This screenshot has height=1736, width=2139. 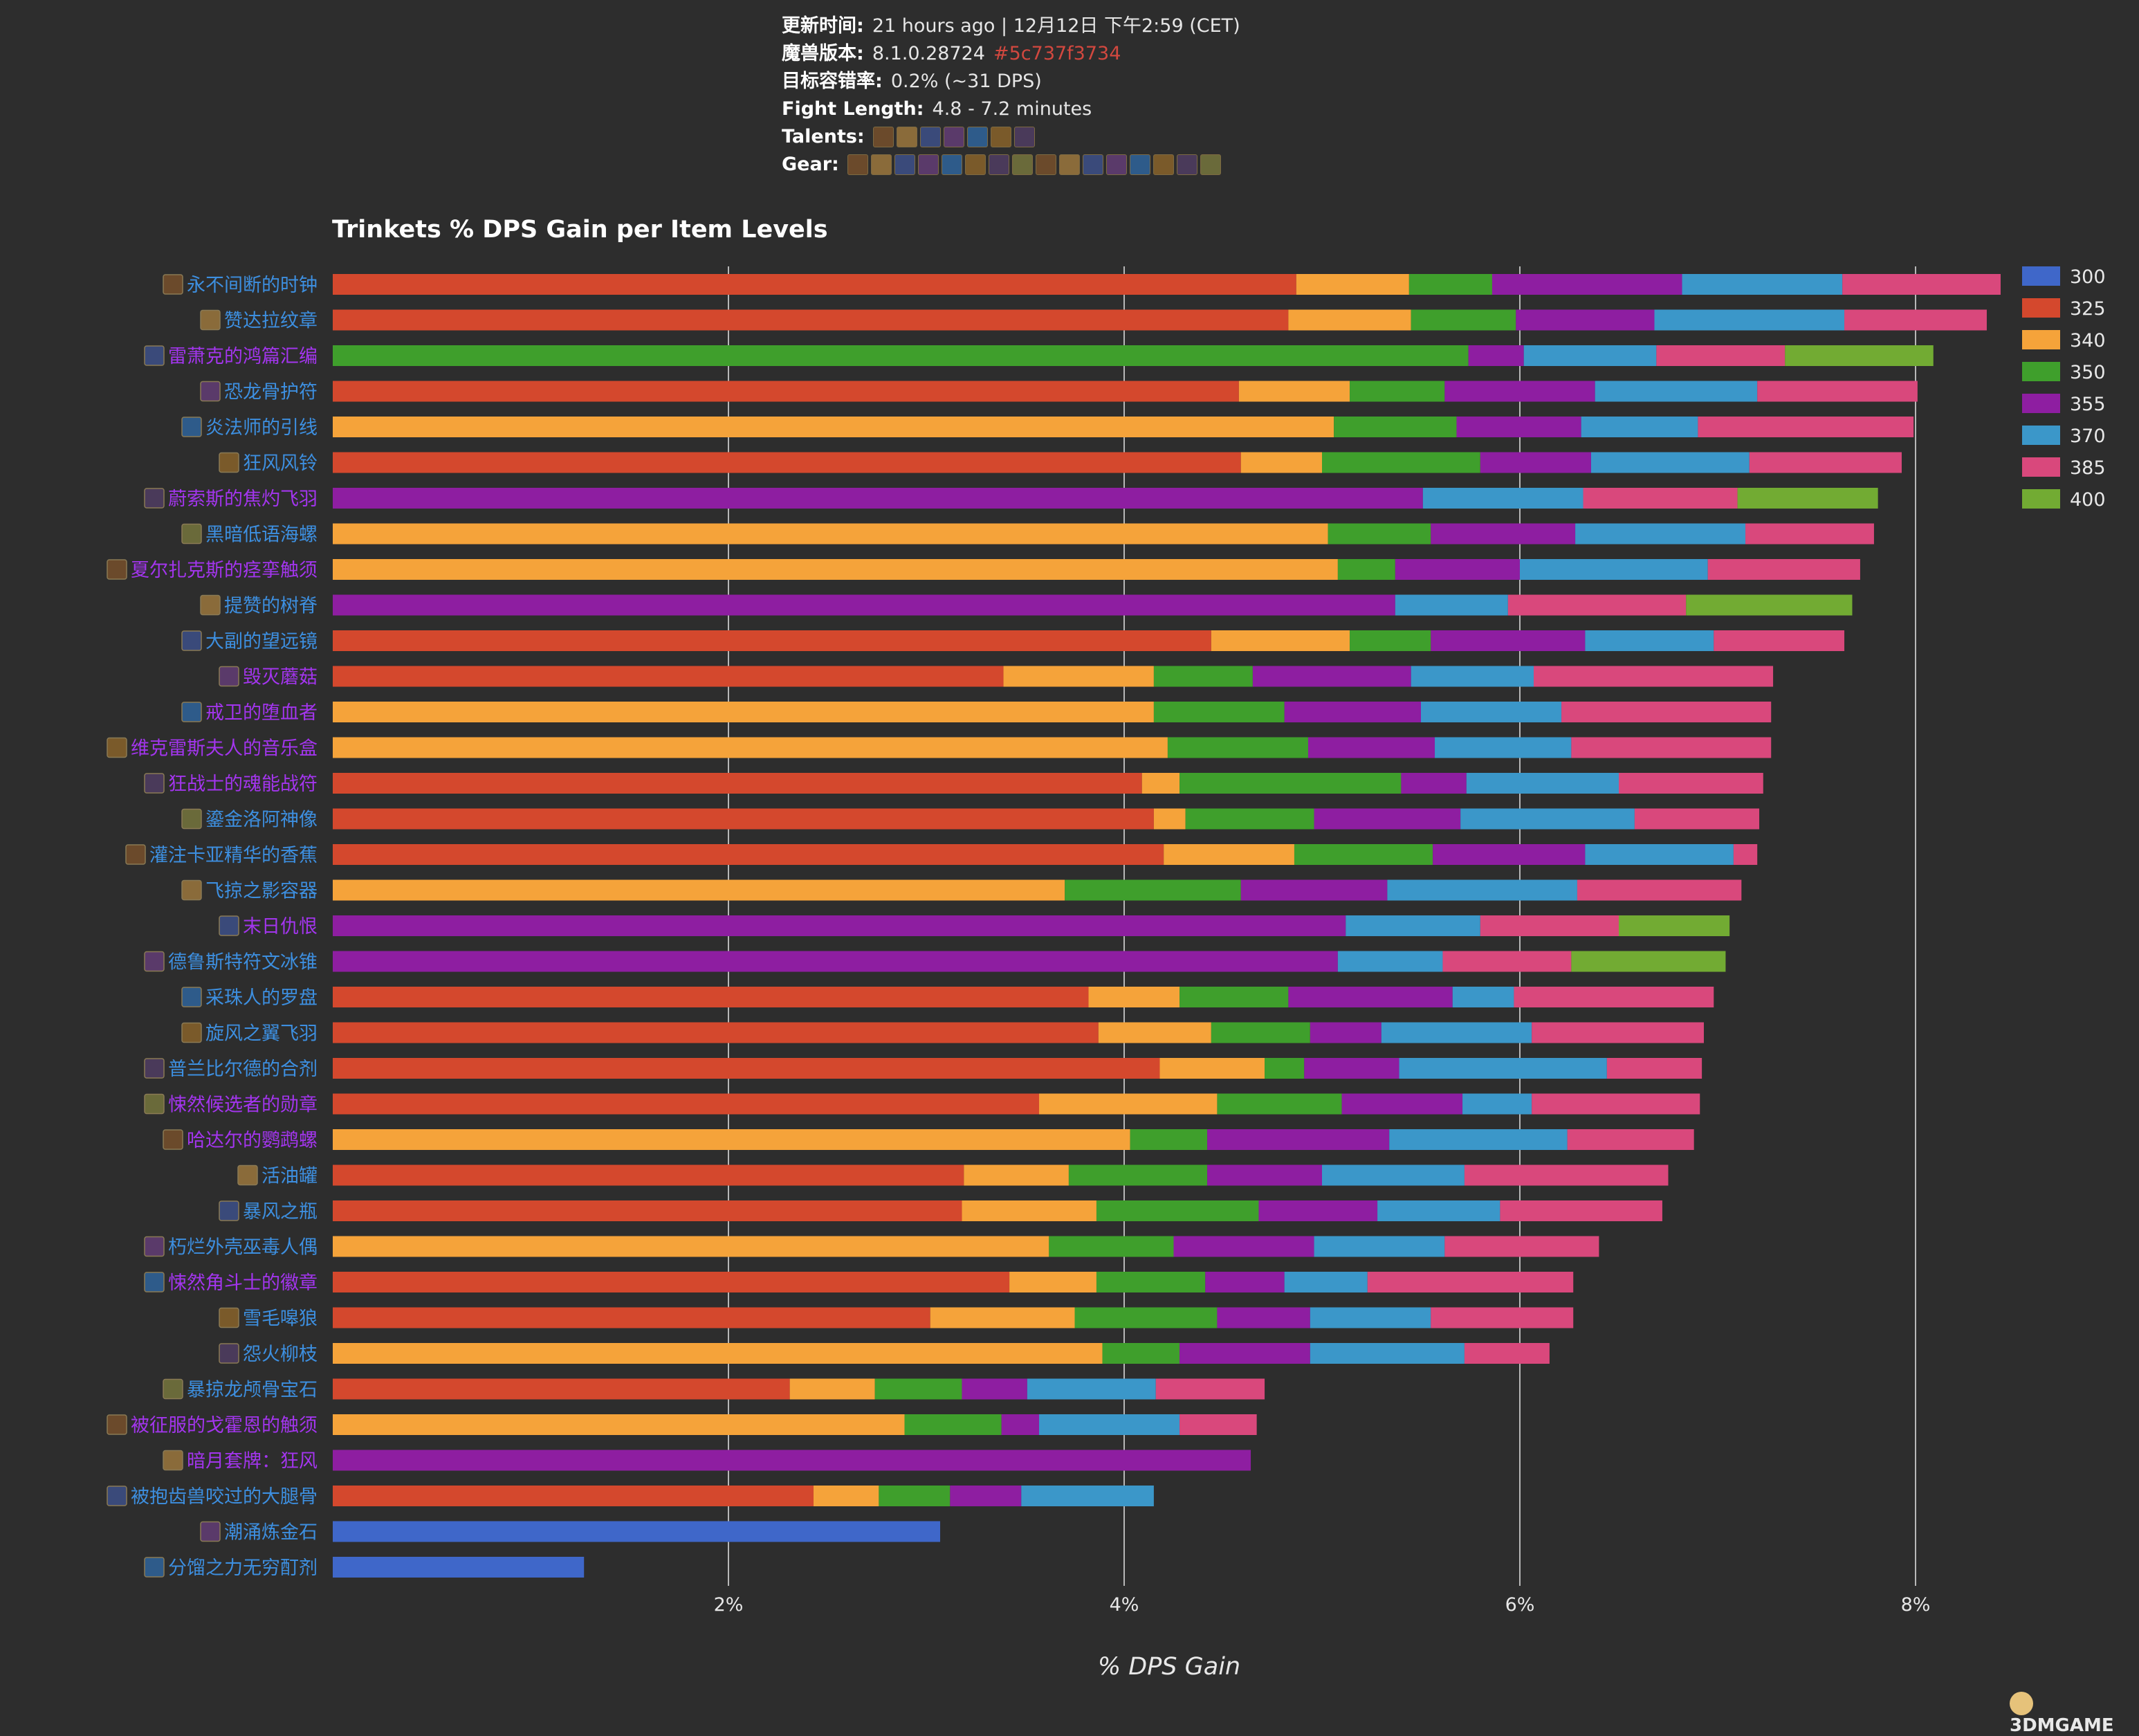 What do you see at coordinates (243, 357) in the screenshot?
I see `category-label: 雷萧克的鸿篇汇编` at bounding box center [243, 357].